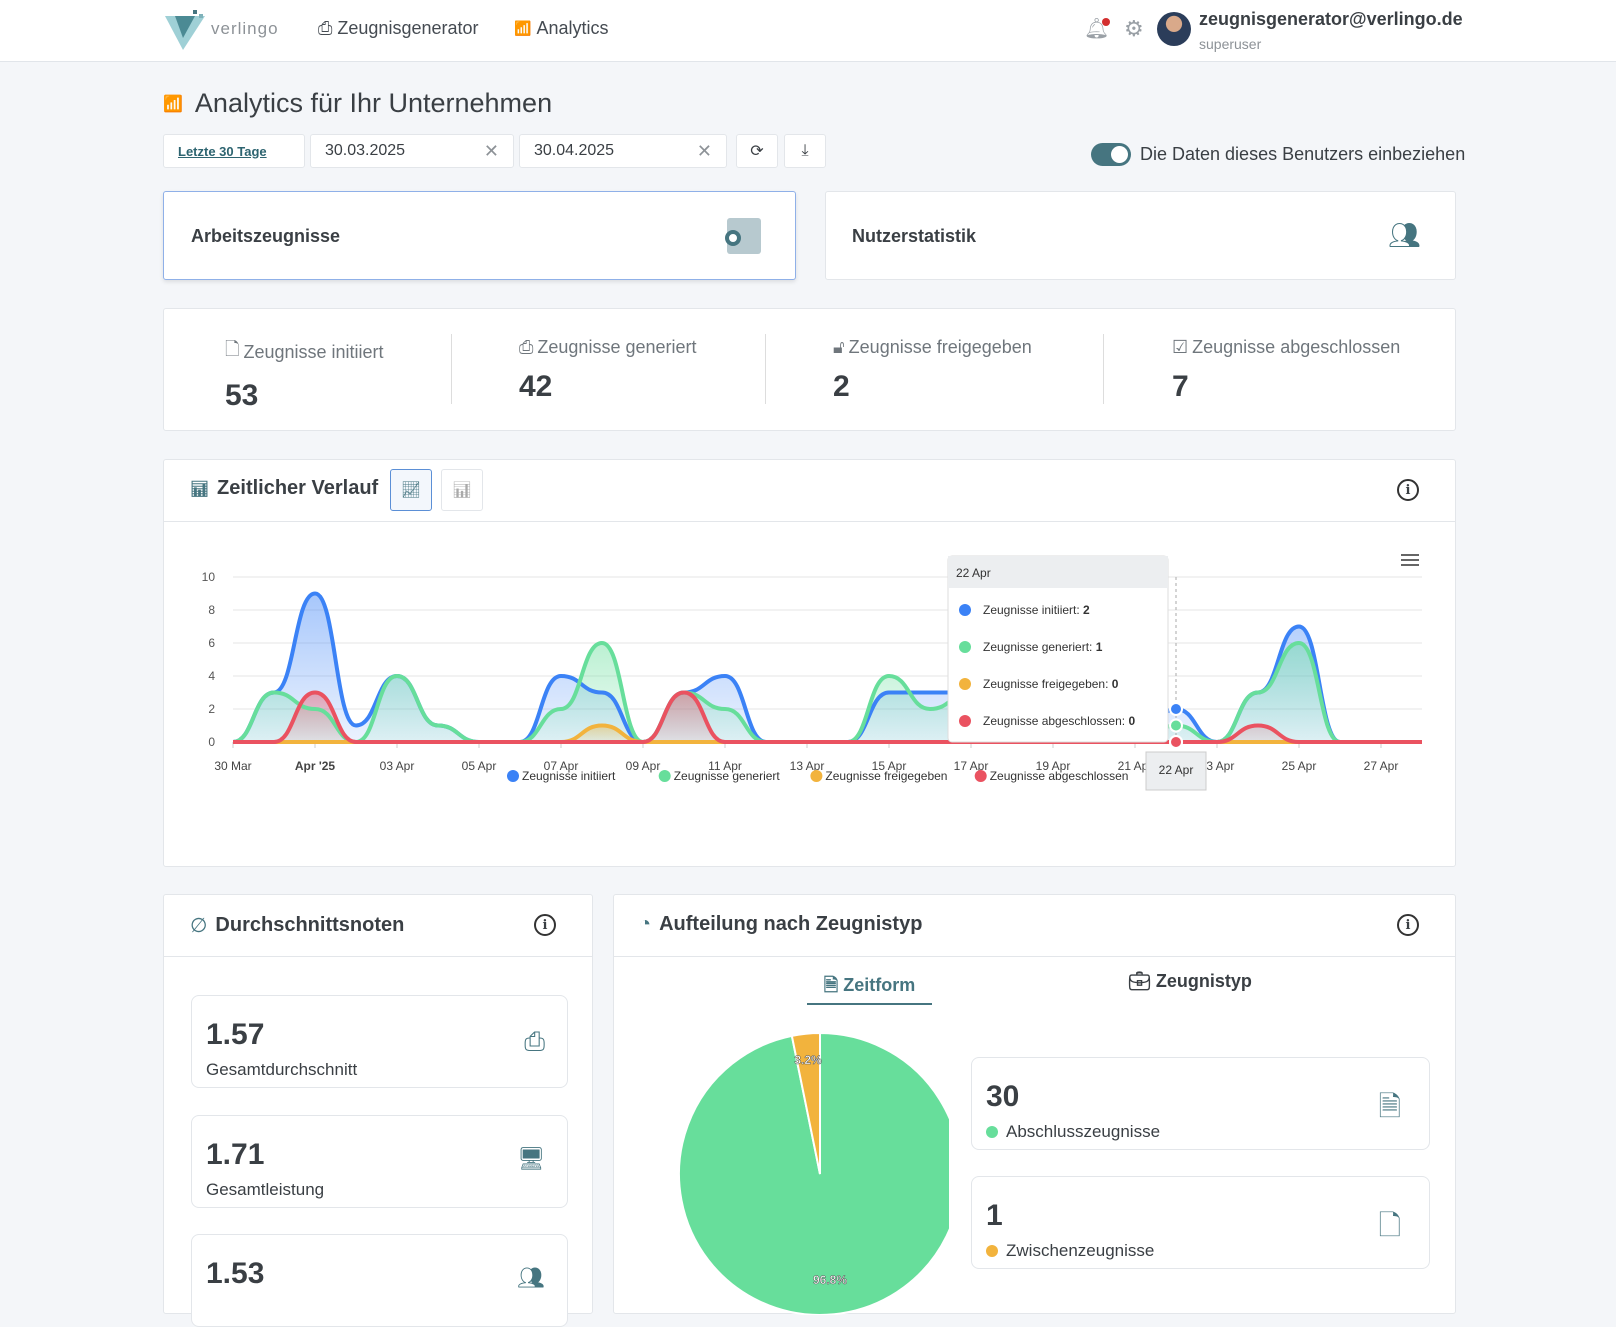 The height and width of the screenshot is (1327, 1616). I want to click on nav-zeugnisgenerator: ⎙ Zeugnisgenerator, so click(398, 28).